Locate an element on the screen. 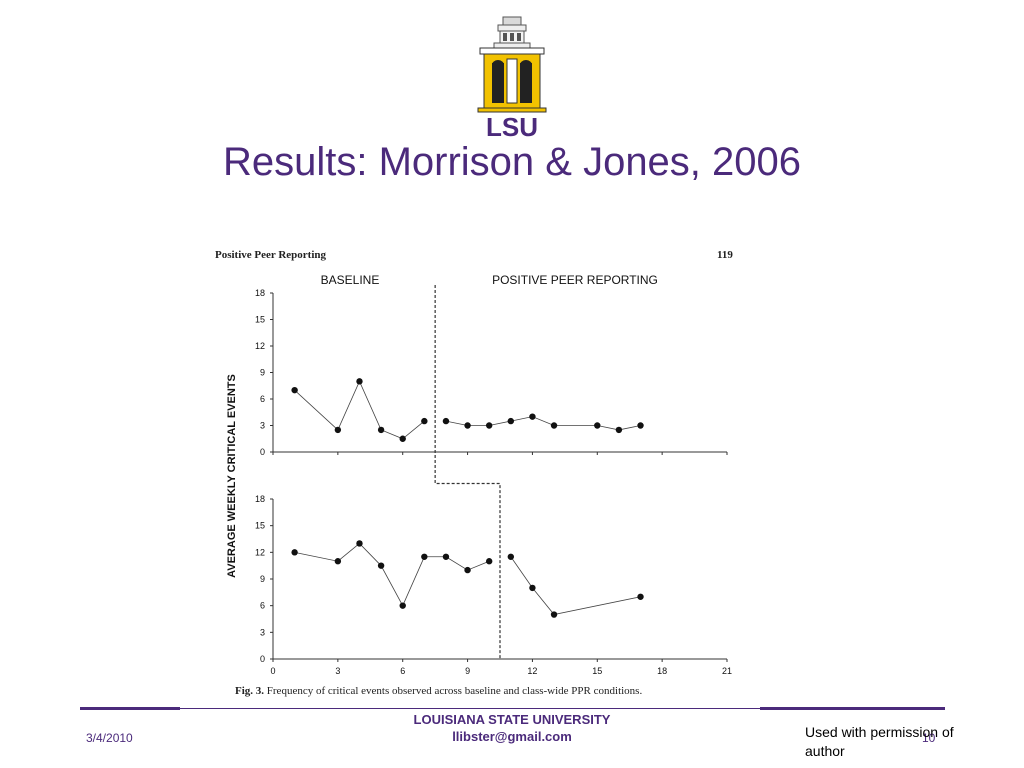  footer-university: LOUISIANA STATE UNIVERSITY is located at coordinates (512, 719).